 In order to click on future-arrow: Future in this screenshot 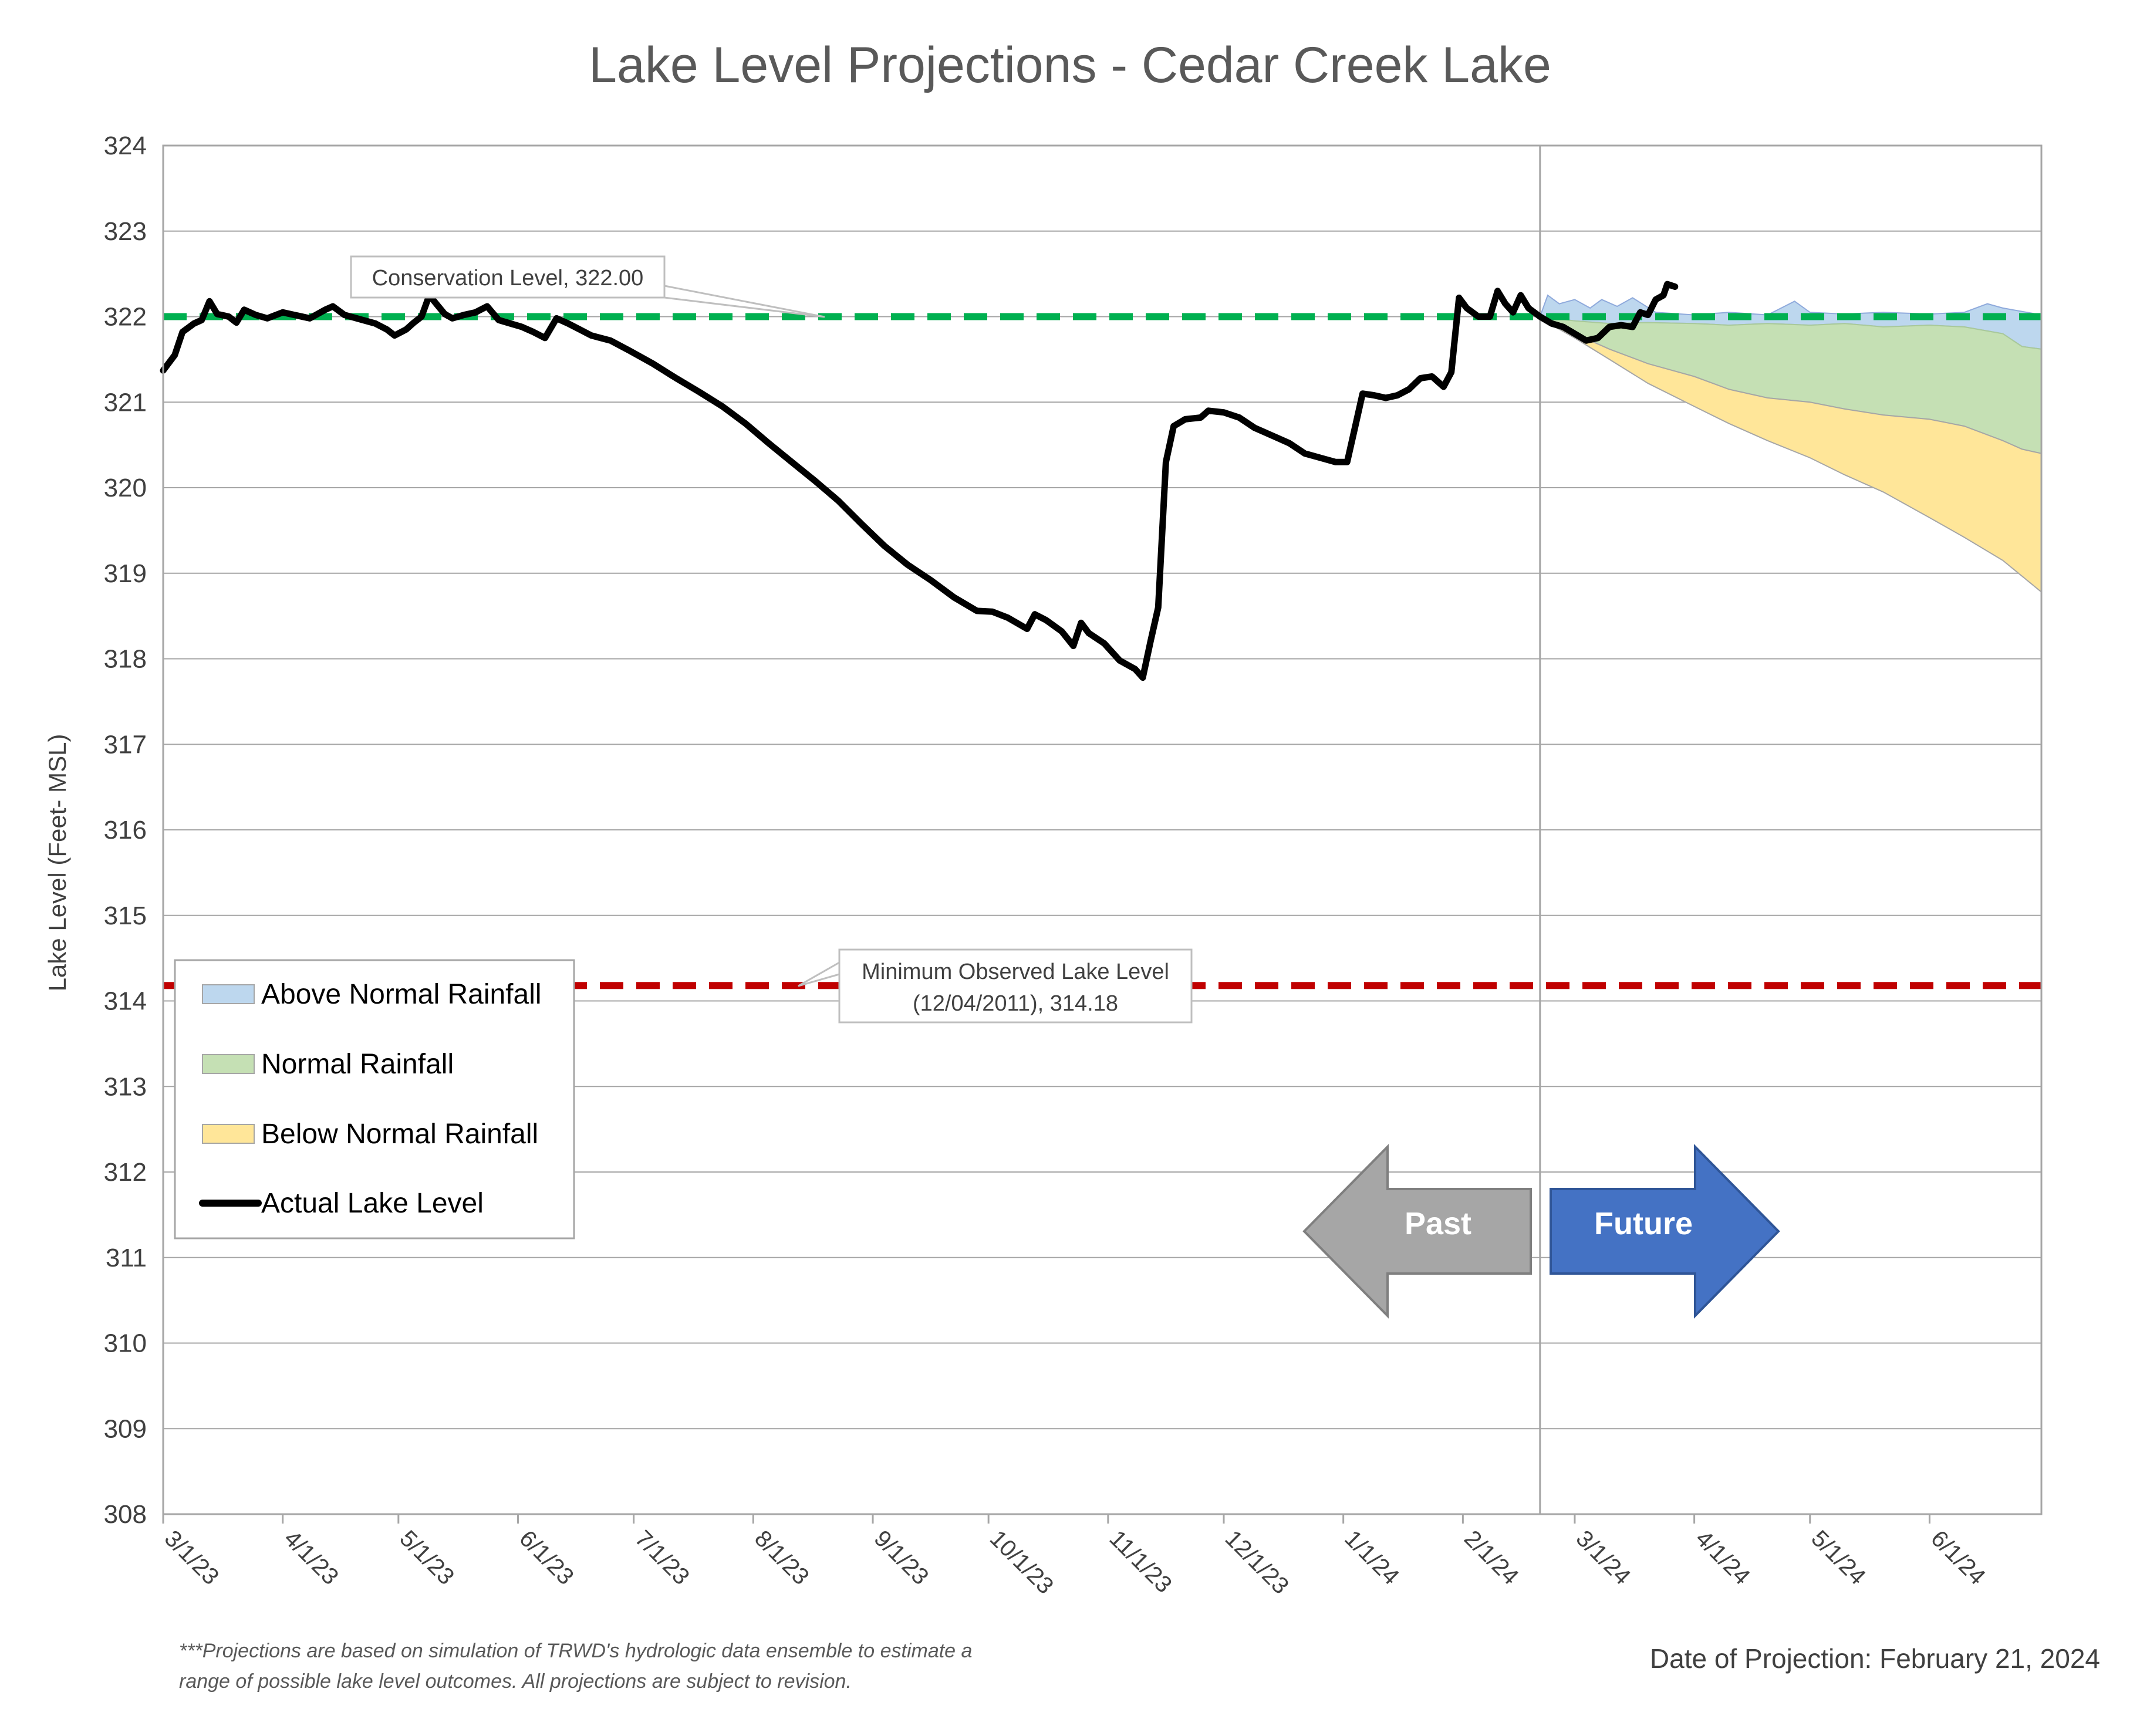, I will do `click(1665, 1232)`.